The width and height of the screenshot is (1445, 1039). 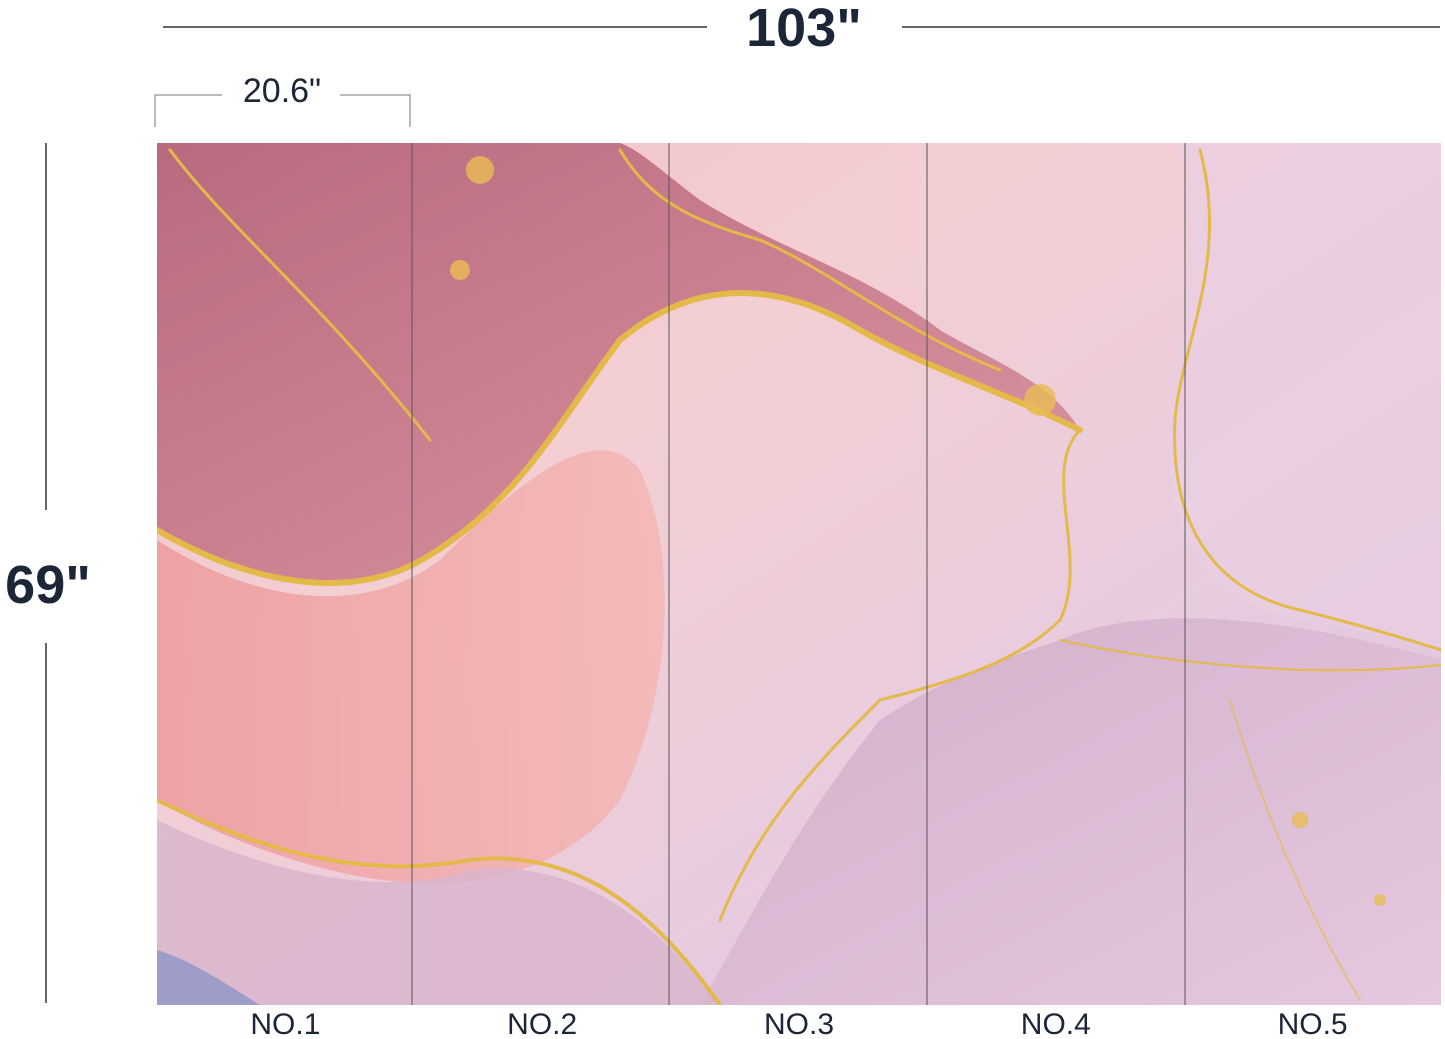 I want to click on panel-labels: NO.1 NO.2 NO.3 NO.4 NO.5, so click(x=798, y=1023).